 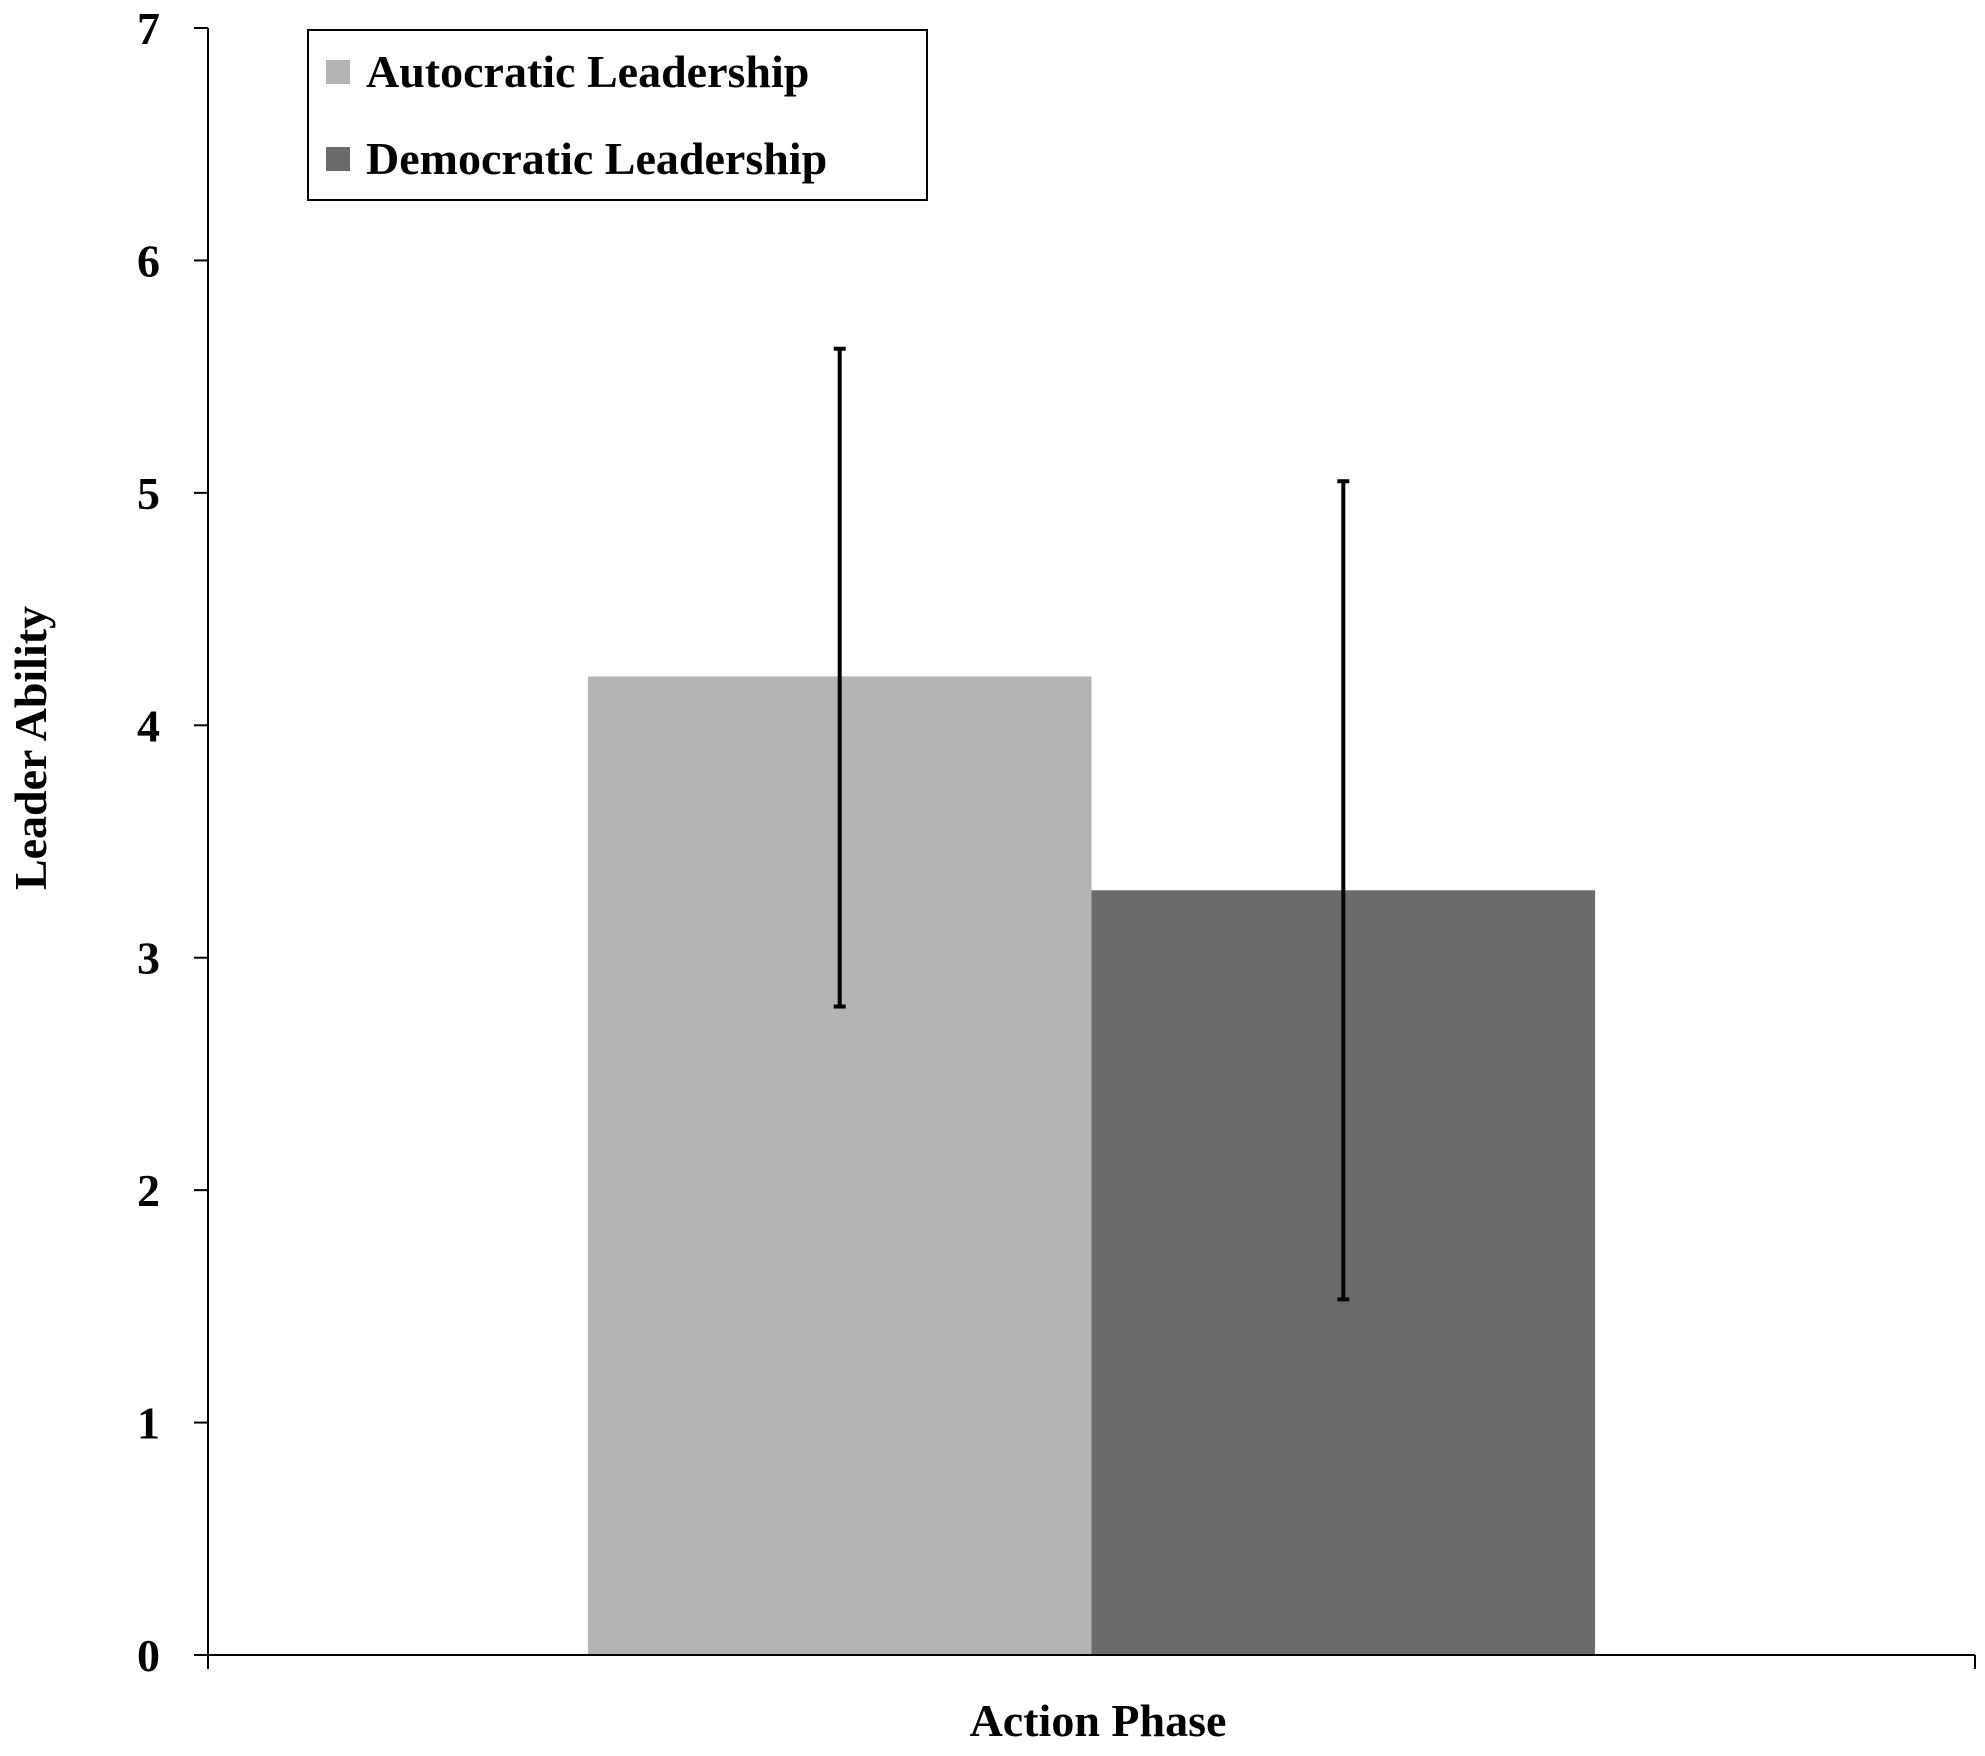 What do you see at coordinates (148, 1655) in the screenshot?
I see `y-tick-label: 0` at bounding box center [148, 1655].